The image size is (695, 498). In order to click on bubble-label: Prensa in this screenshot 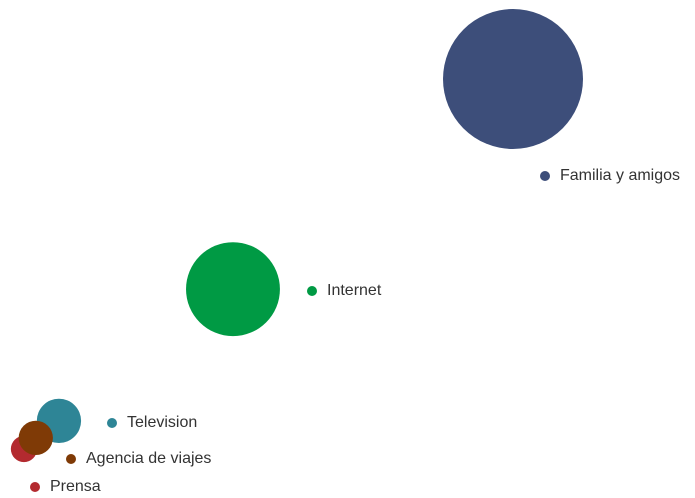, I will do `click(75, 486)`.